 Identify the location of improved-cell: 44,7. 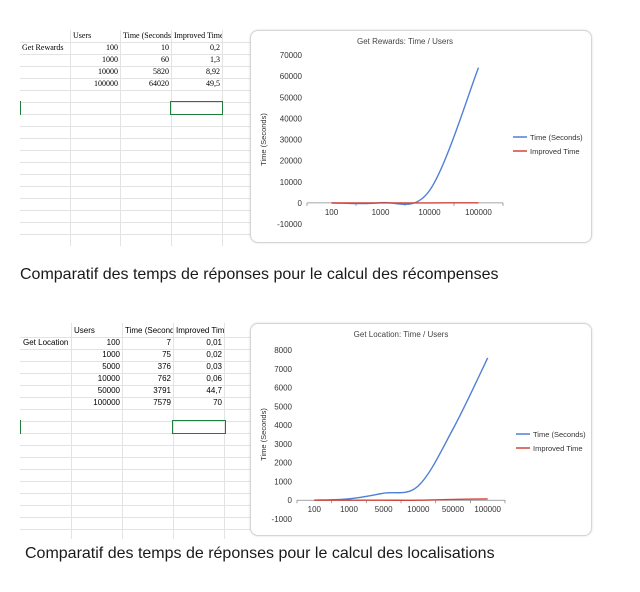
(214, 390).